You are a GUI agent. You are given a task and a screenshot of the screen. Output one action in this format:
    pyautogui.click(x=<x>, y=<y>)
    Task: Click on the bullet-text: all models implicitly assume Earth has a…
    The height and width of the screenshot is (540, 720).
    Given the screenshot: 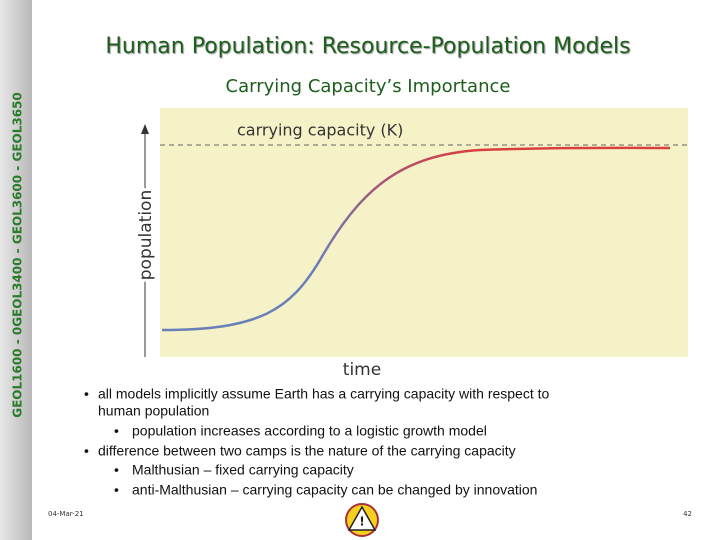 What is the action you would take?
    pyautogui.click(x=324, y=394)
    